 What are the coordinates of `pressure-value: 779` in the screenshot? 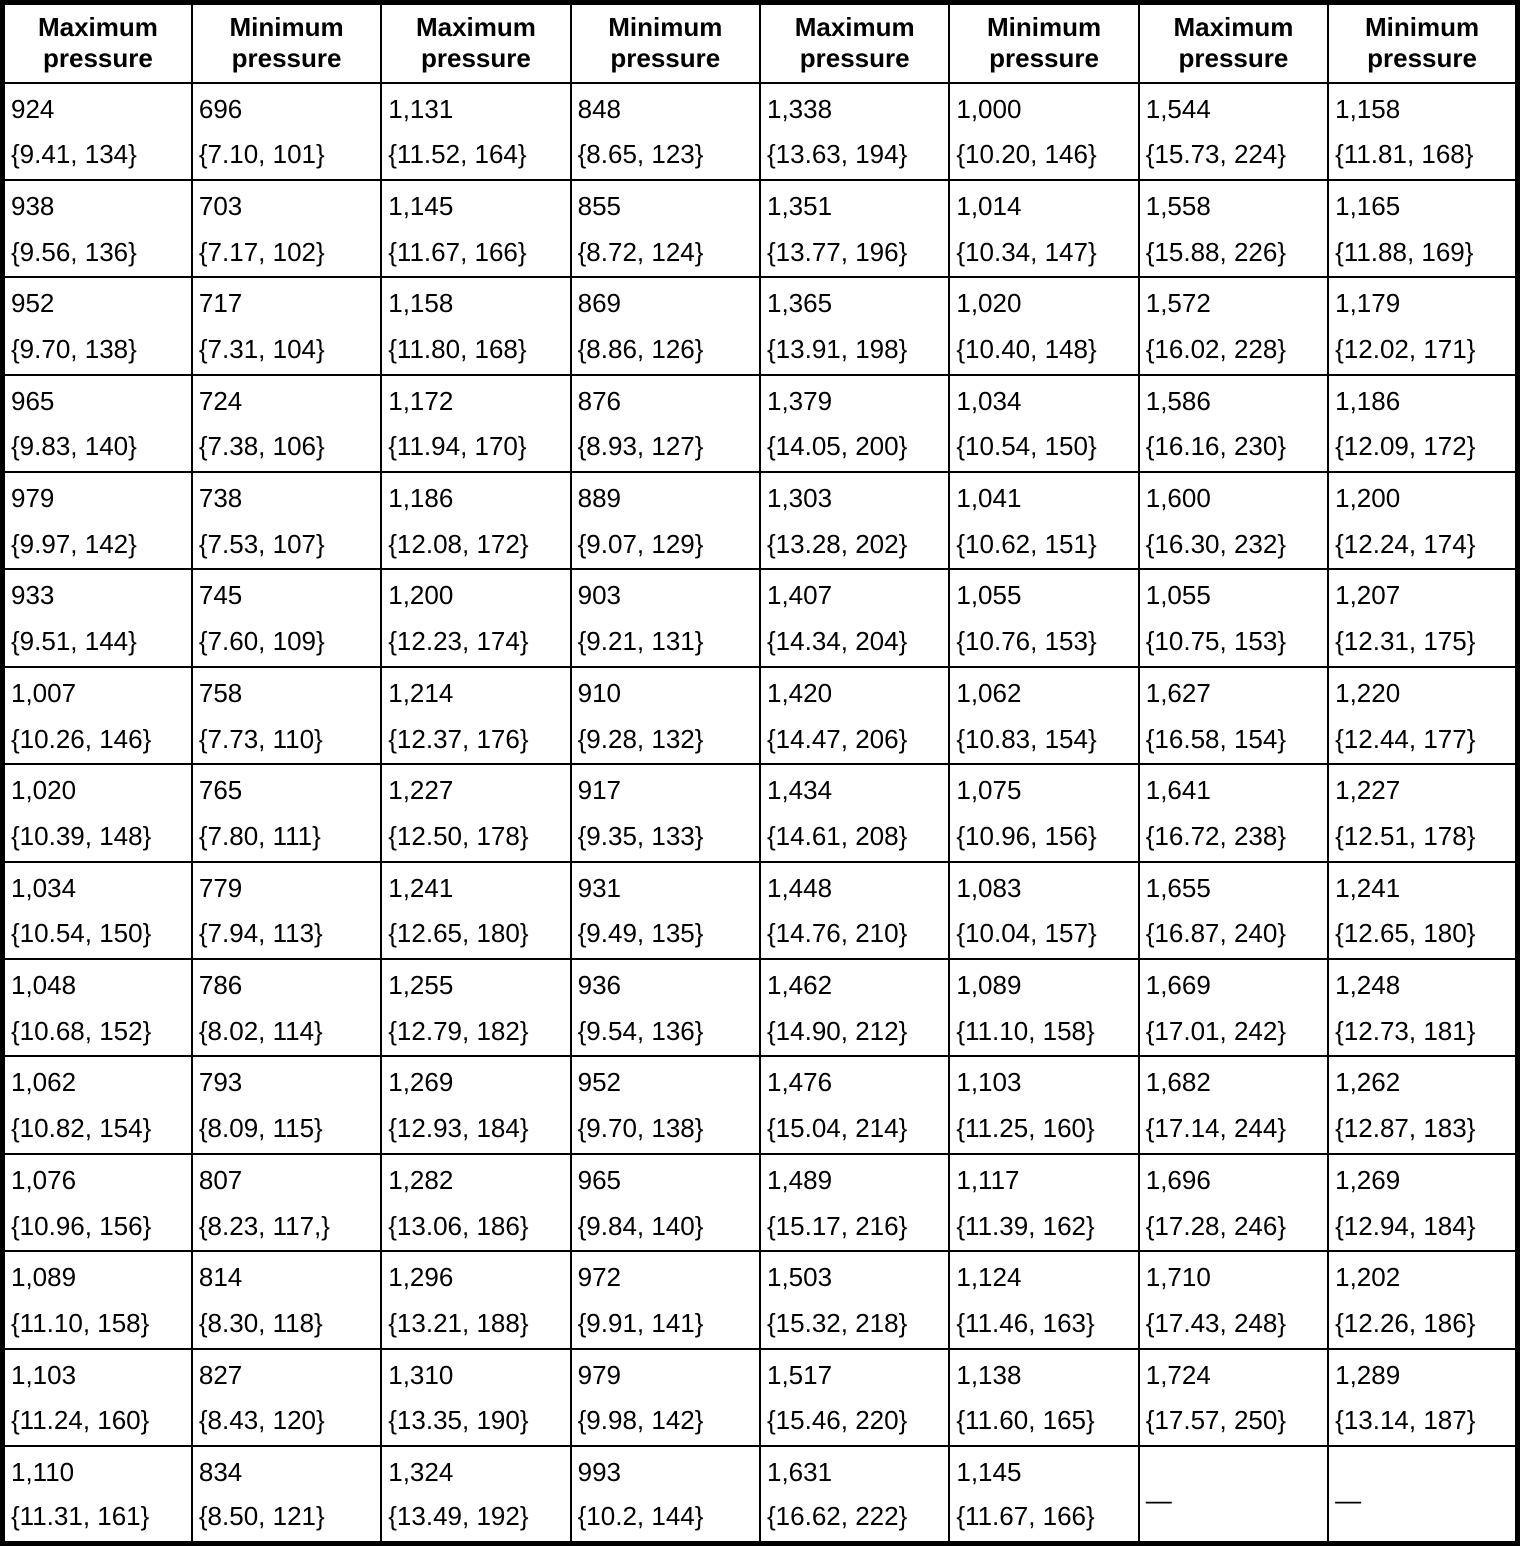 It's located at (220, 887).